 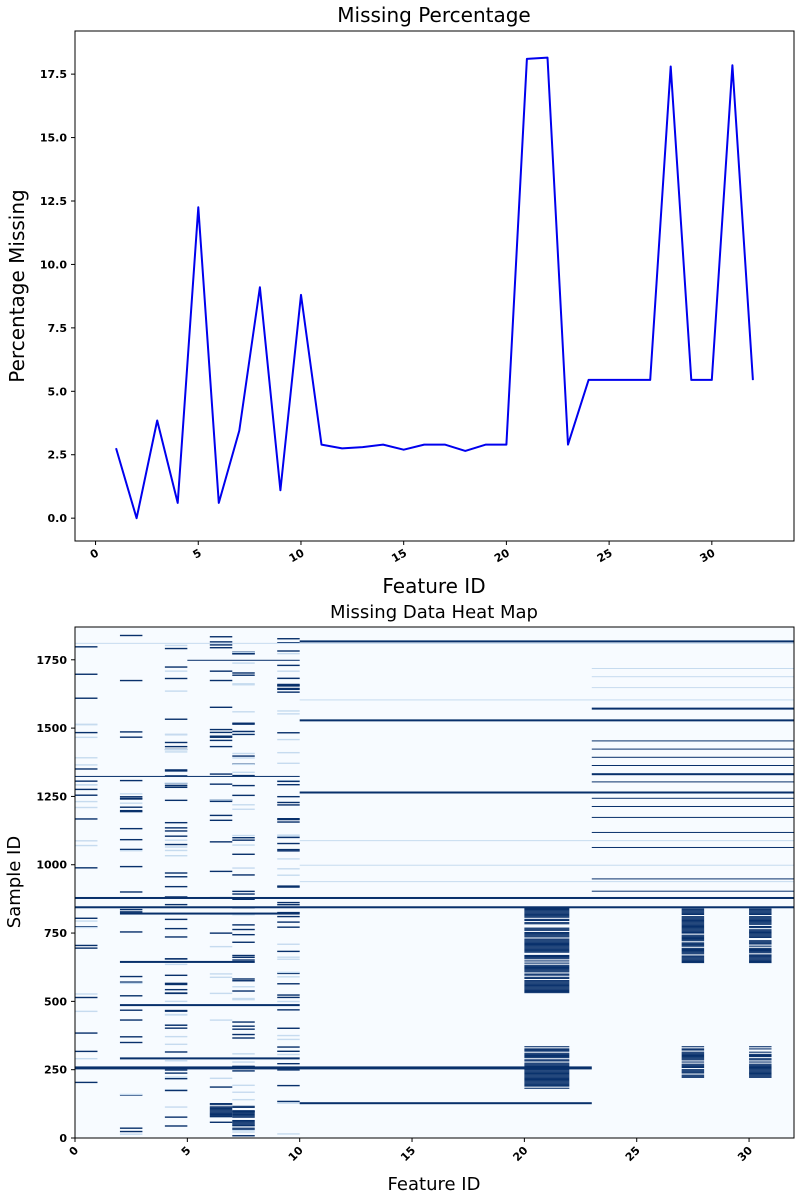 I want to click on x-tick-label: 10, so click(x=297, y=555).